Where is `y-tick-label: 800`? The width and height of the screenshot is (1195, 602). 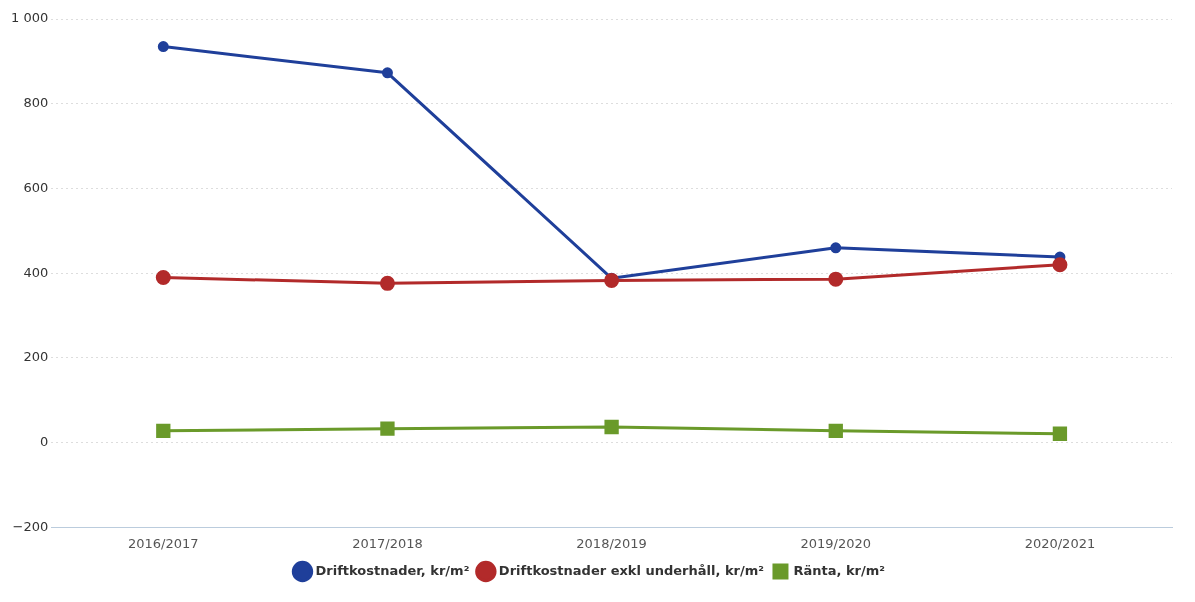 y-tick-label: 800 is located at coordinates (36, 103).